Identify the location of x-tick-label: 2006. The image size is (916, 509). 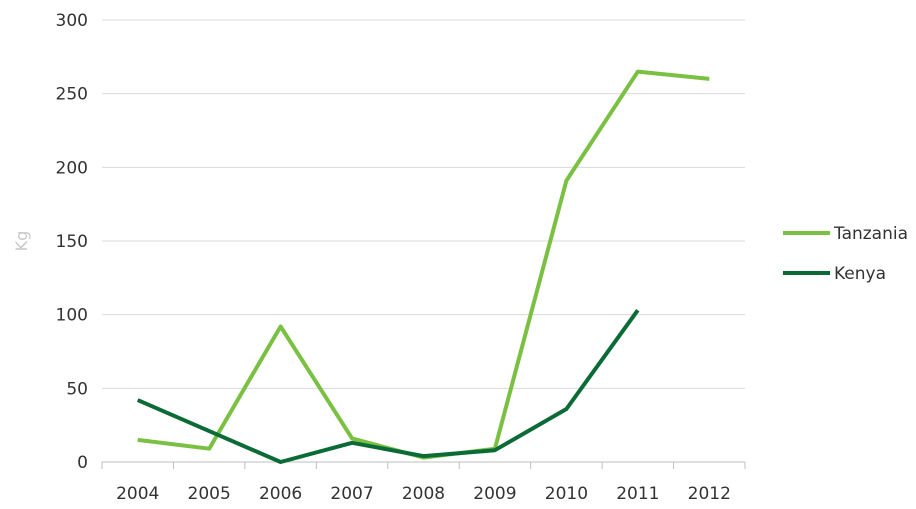
(280, 494).